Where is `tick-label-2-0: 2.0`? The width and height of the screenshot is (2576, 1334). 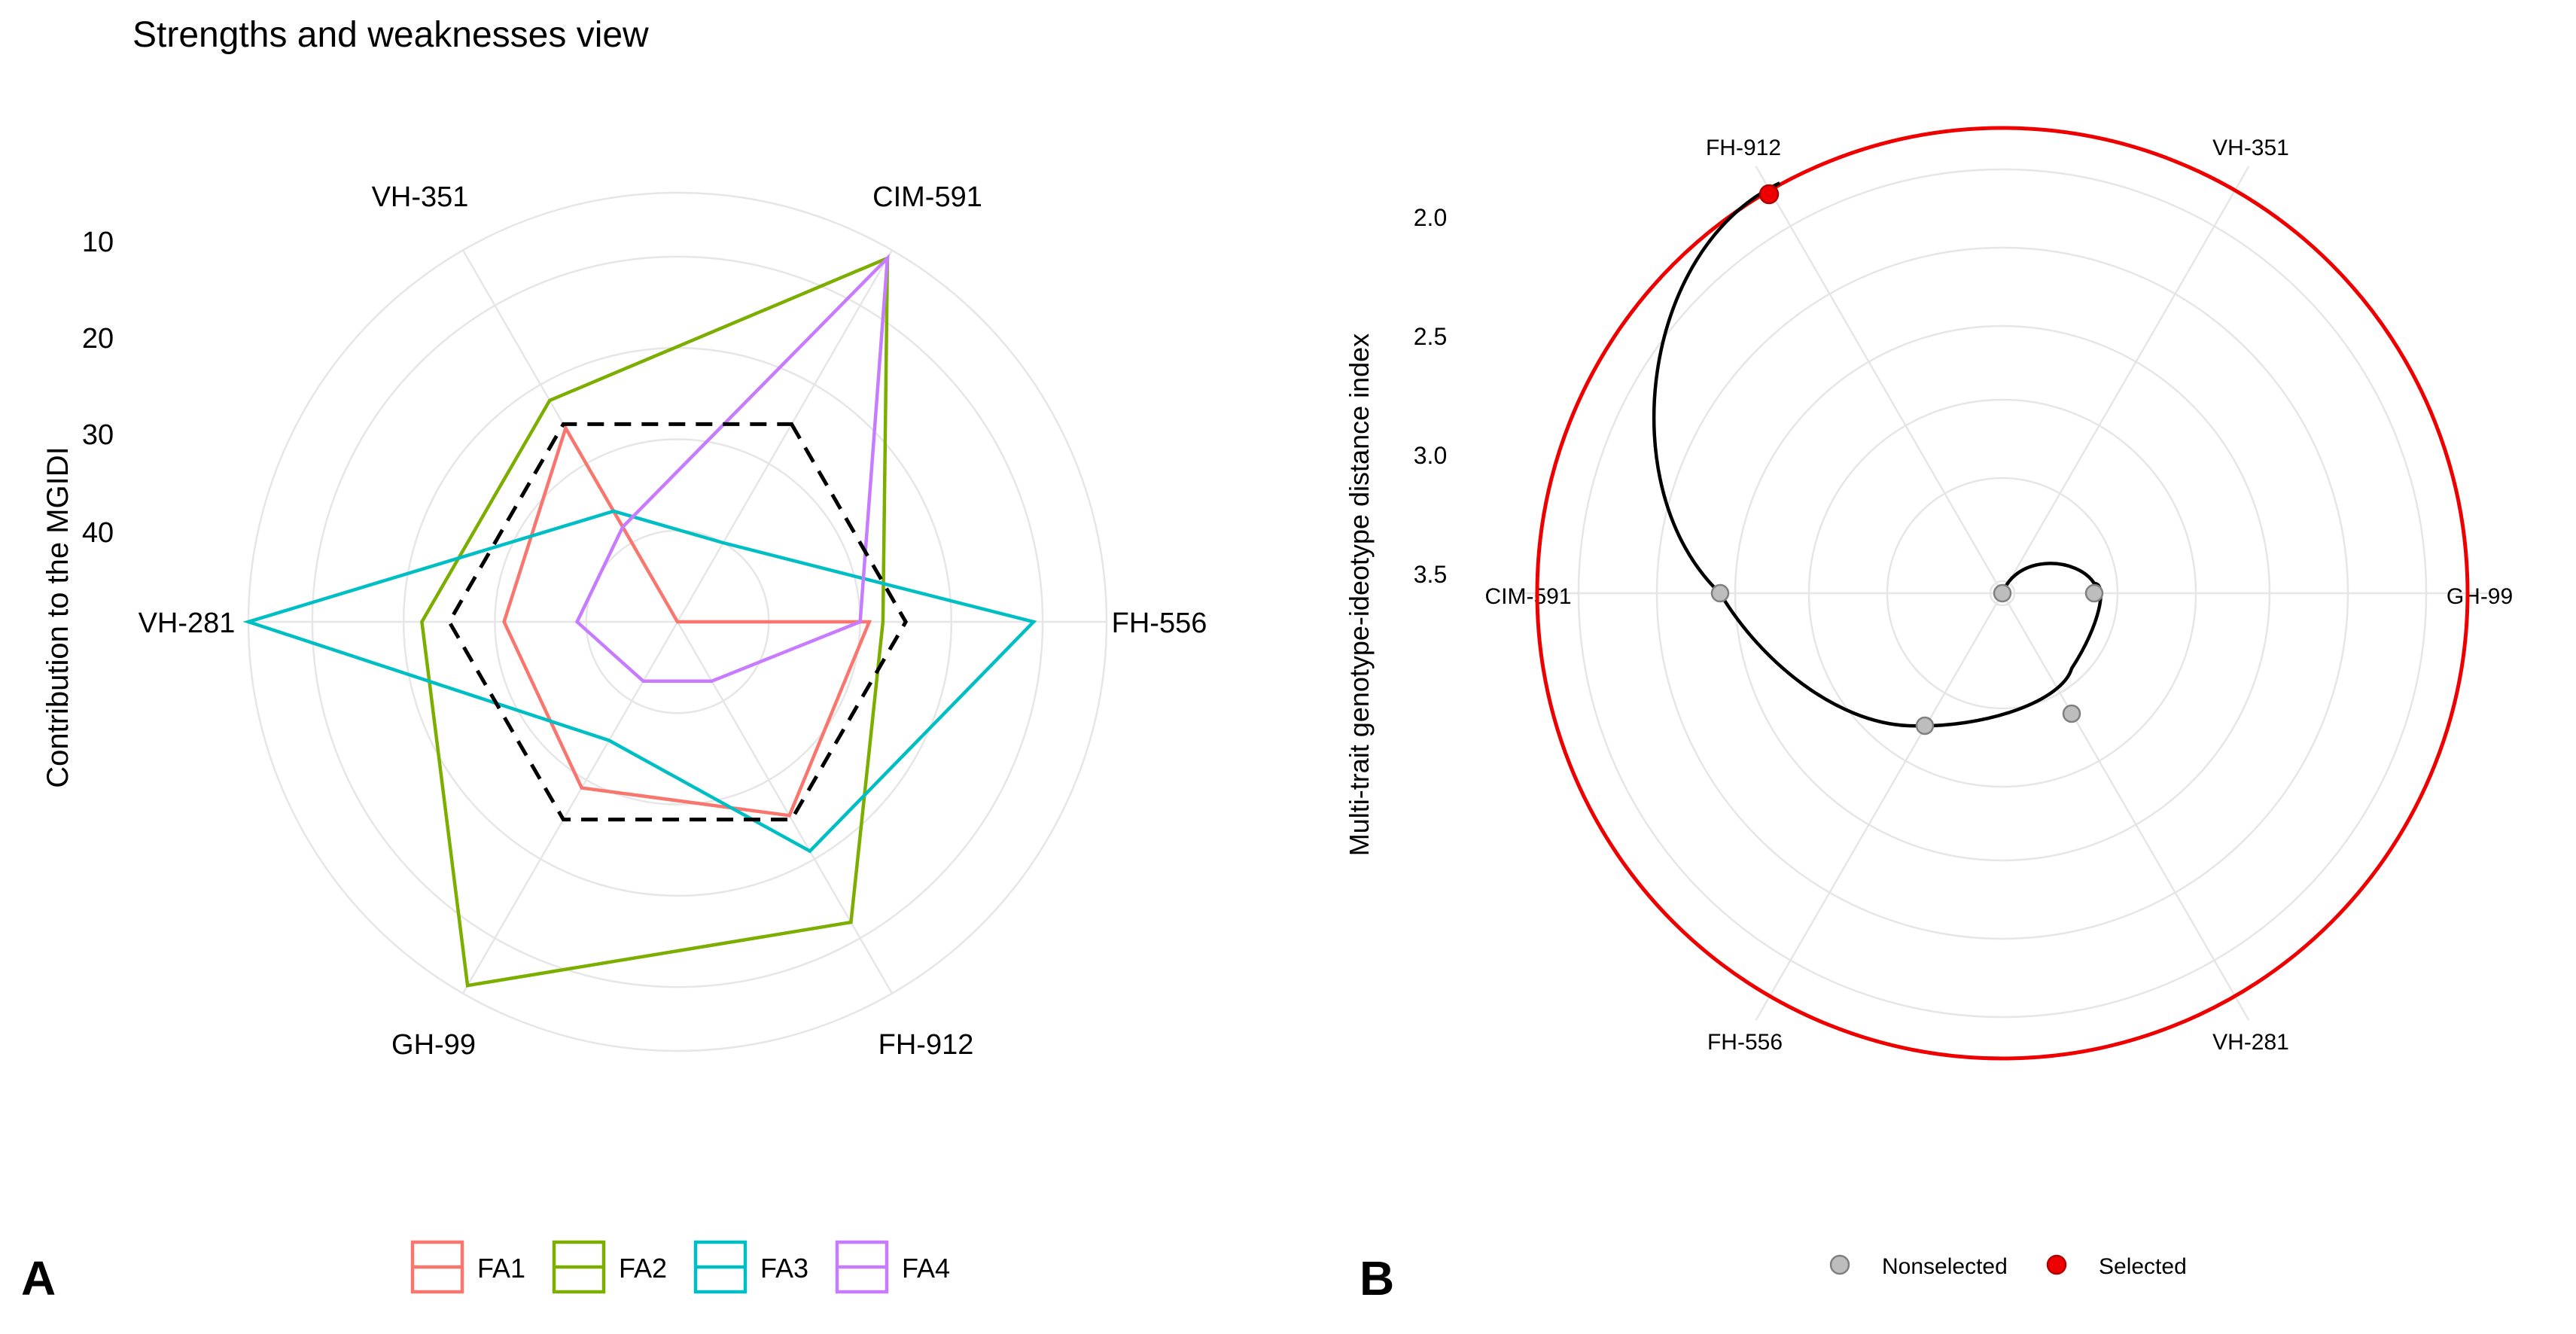 tick-label-2-0: 2.0 is located at coordinates (1431, 217).